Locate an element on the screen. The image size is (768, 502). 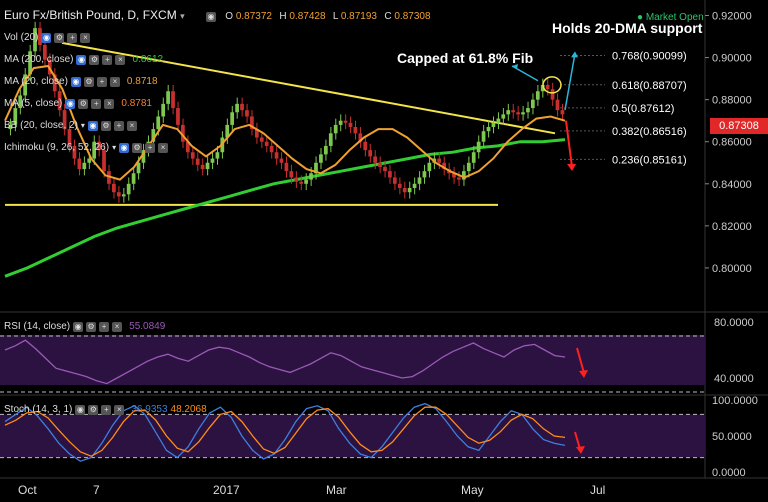
indicator-ma20: MA (20, close) ◉ ⚙ + × 0.8718 is located at coordinates (81, 81).